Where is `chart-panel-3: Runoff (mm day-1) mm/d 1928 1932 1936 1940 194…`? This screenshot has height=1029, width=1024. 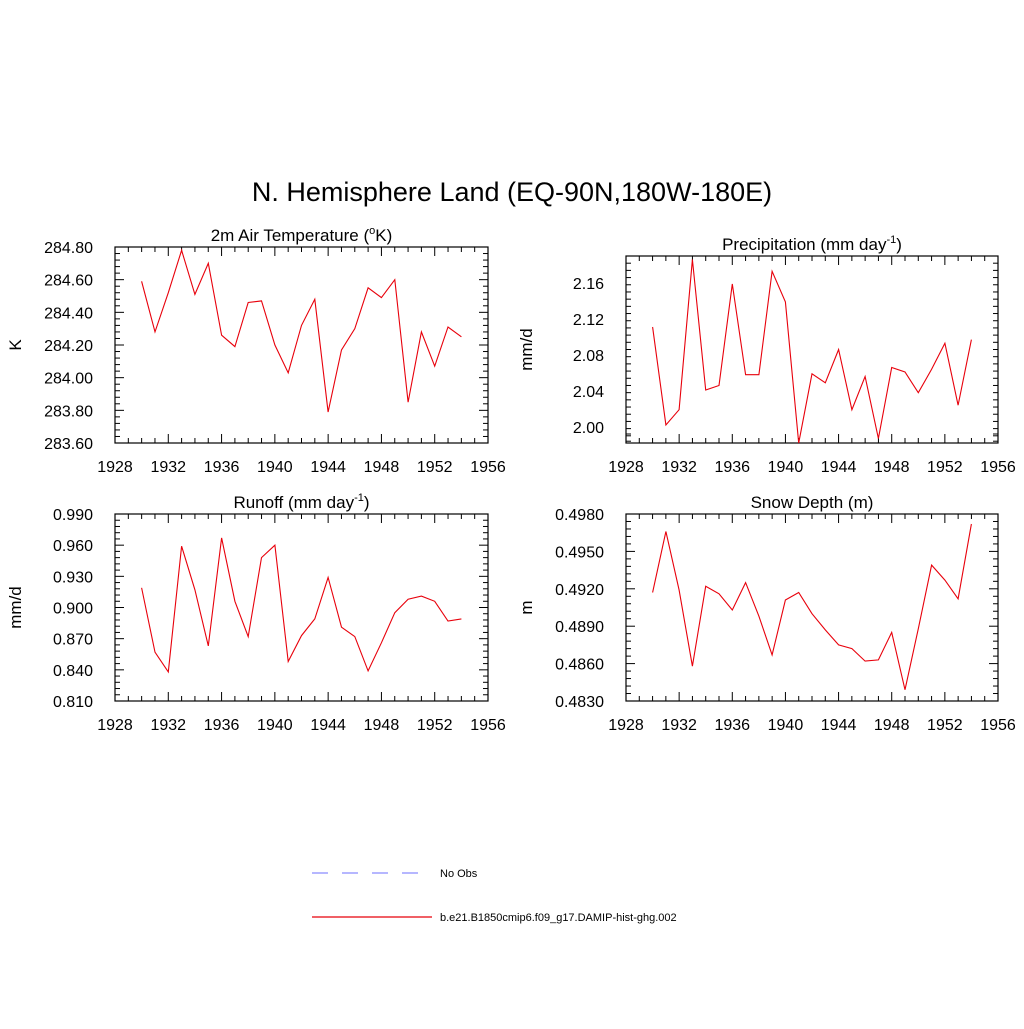
chart-panel-3: Runoff (mm day-1) mm/d 1928 1932 1936 1940 194… is located at coordinates (256, 613).